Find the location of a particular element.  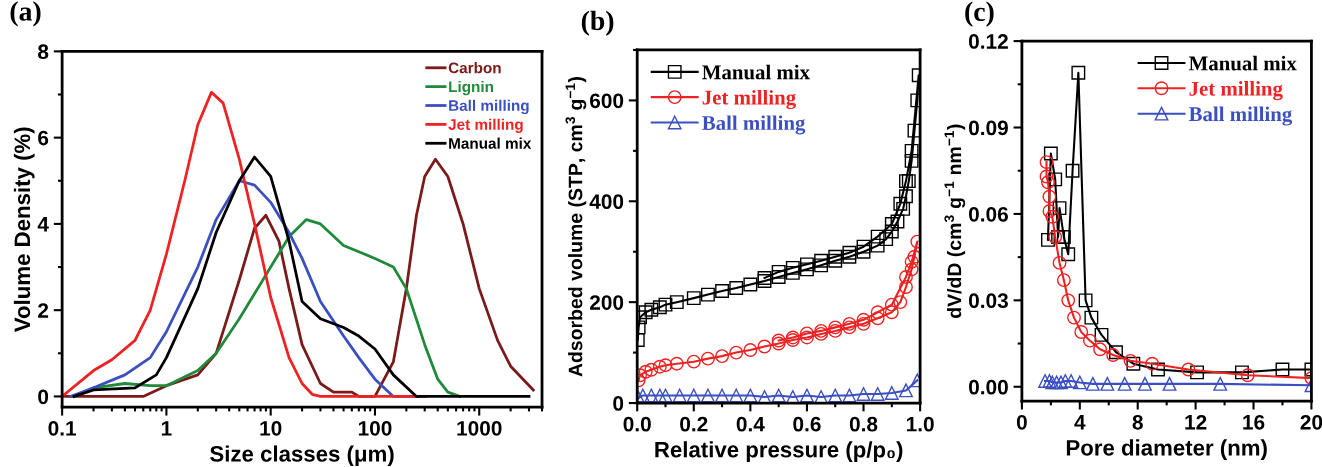

x-tick-label: 0.4 is located at coordinates (750, 424).